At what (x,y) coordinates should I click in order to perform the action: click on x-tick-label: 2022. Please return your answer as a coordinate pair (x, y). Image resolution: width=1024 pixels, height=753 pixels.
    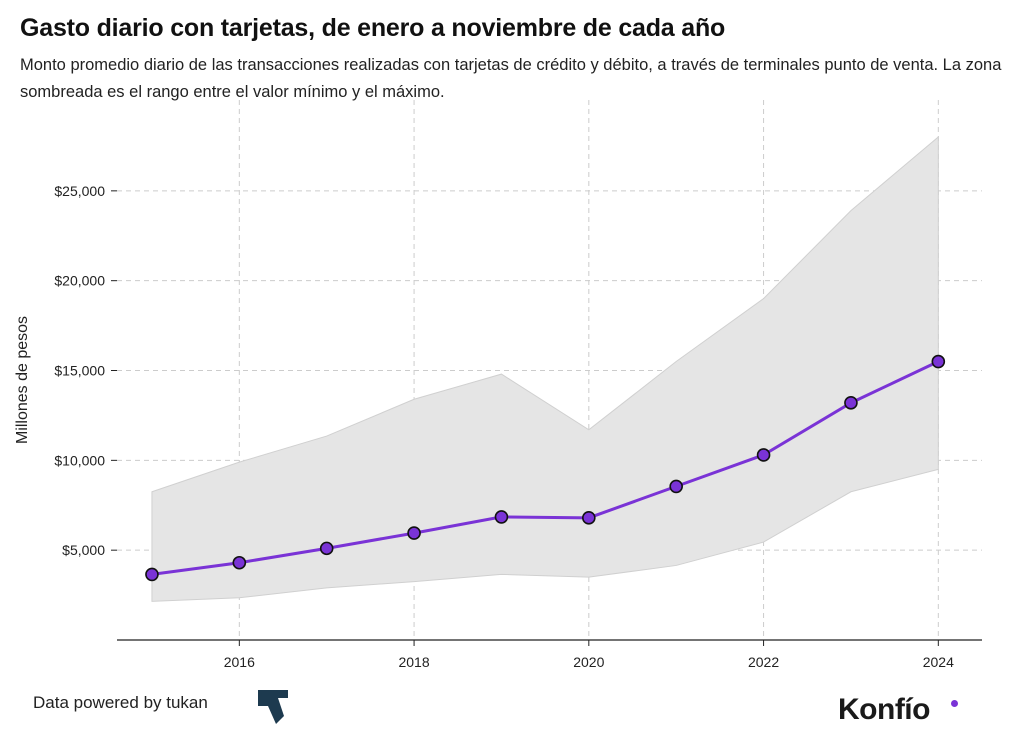
    Looking at the image, I should click on (763, 662).